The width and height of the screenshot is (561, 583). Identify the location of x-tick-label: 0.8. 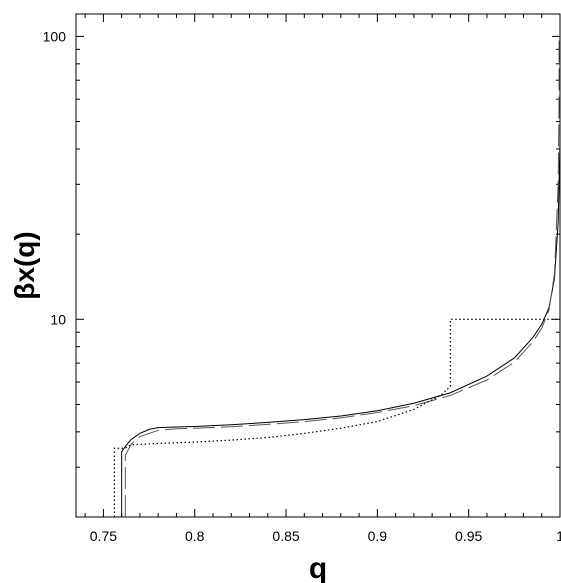
(195, 536).